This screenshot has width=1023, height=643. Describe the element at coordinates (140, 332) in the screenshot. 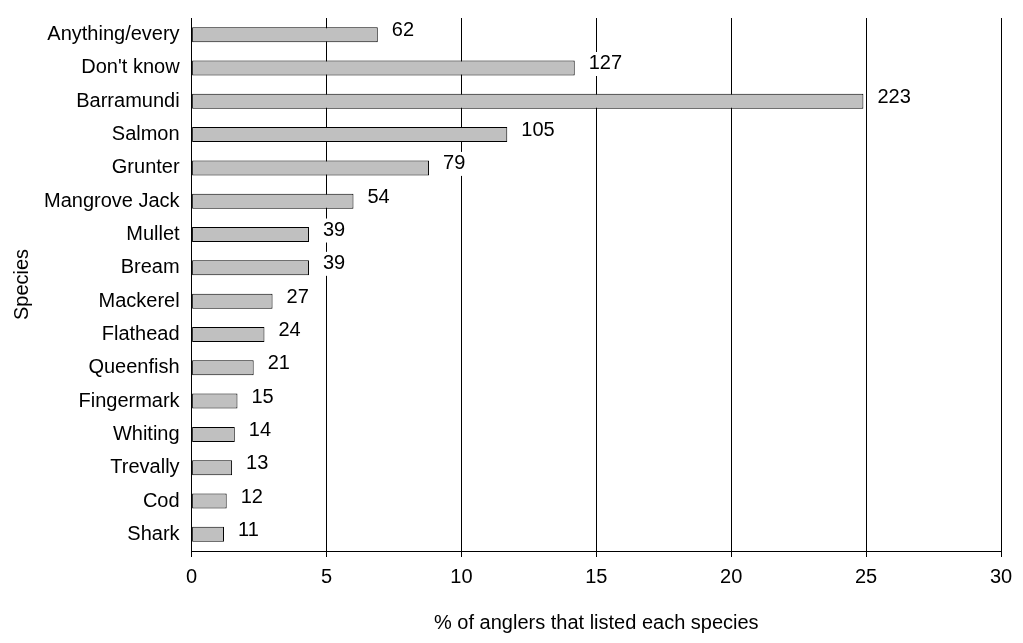

I see `y-tick-label: Flathead` at that location.